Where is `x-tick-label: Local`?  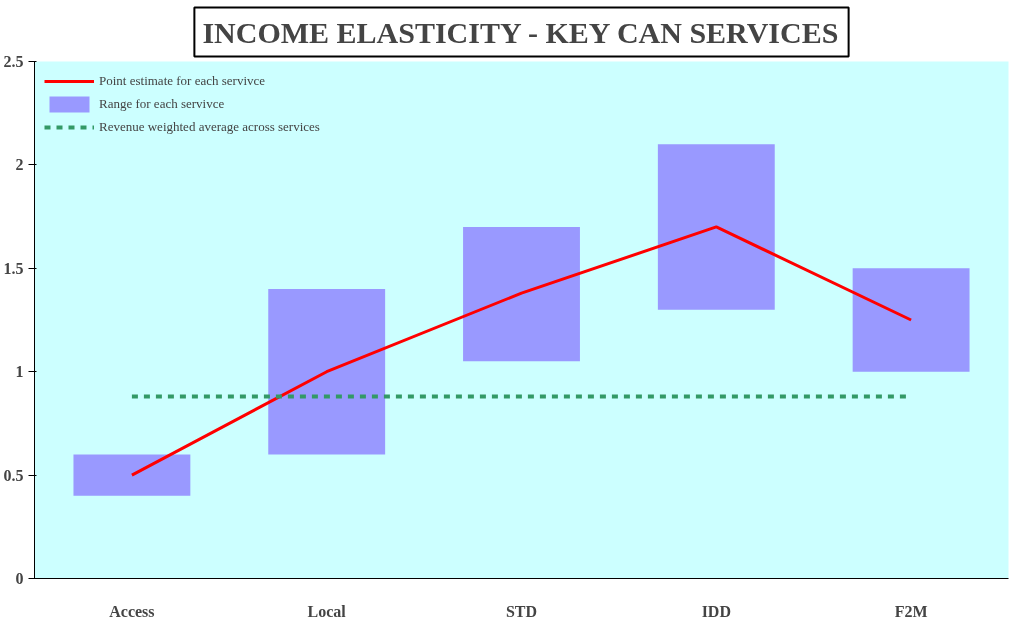
x-tick-label: Local is located at coordinates (327, 611).